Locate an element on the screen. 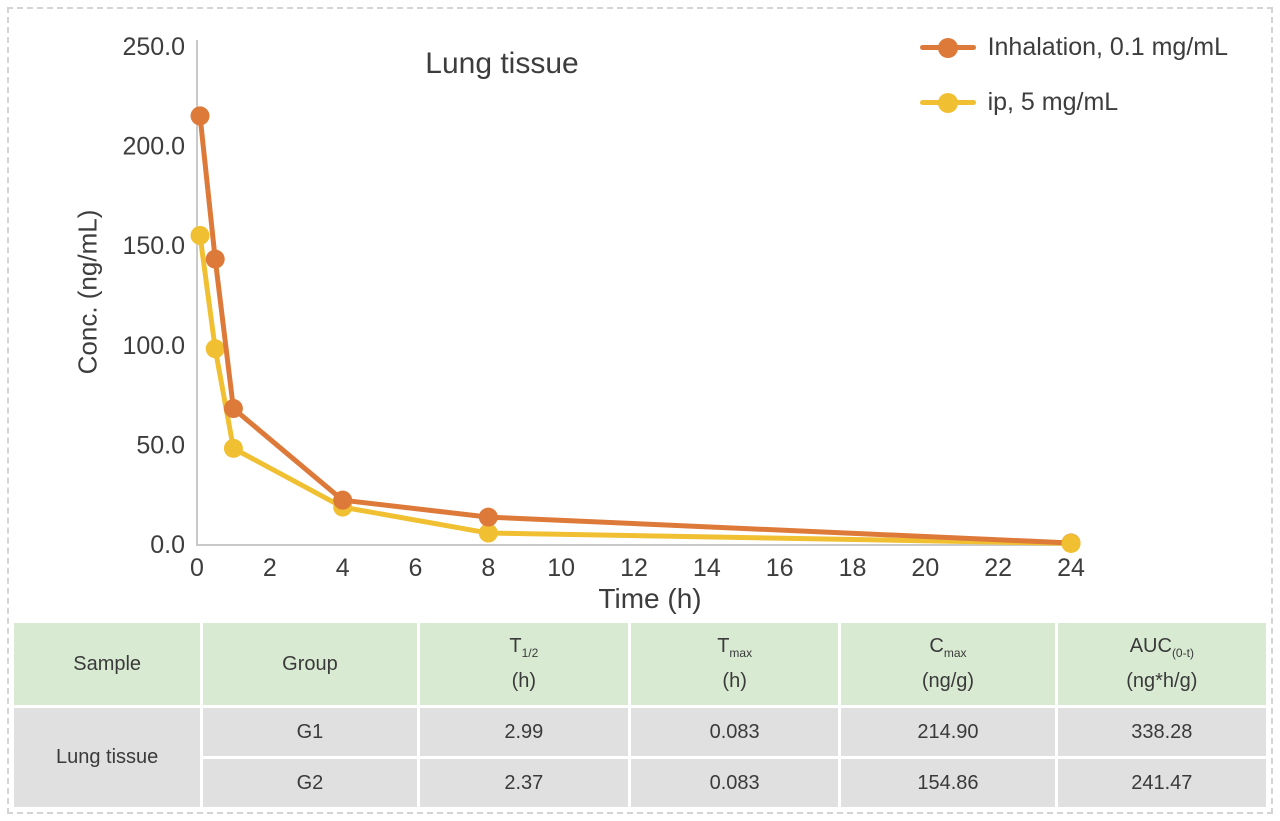 The width and height of the screenshot is (1280, 821). legend-marker-inhalation is located at coordinates (947, 47).